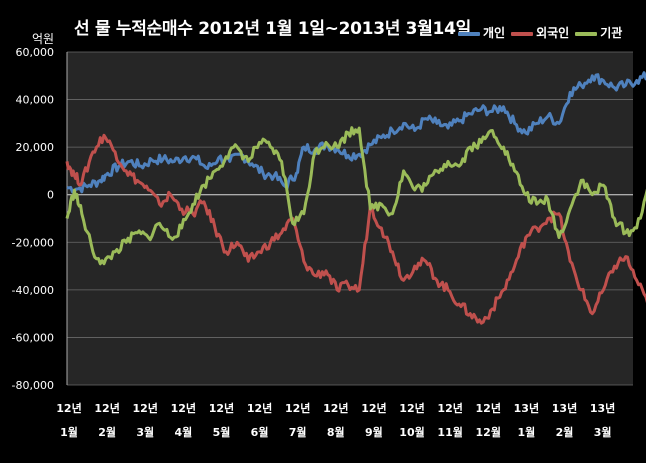 This screenshot has width=646, height=463. I want to click on y-tick-label: -80,000, so click(33, 385).